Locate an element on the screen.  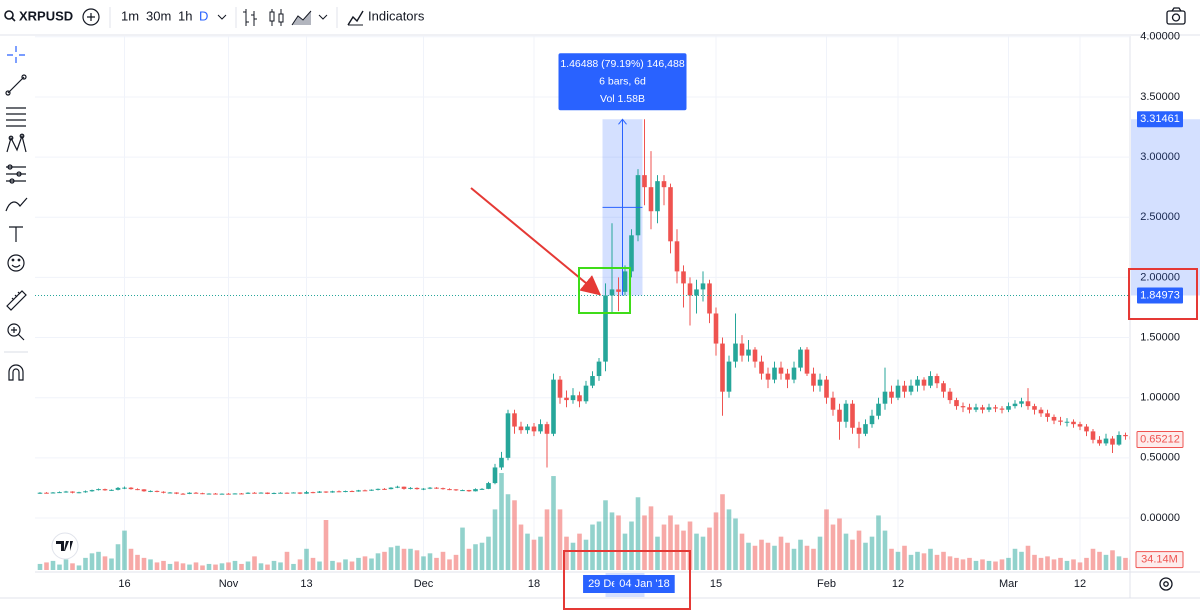
compare-button-part is located at coordinates (91, 17).